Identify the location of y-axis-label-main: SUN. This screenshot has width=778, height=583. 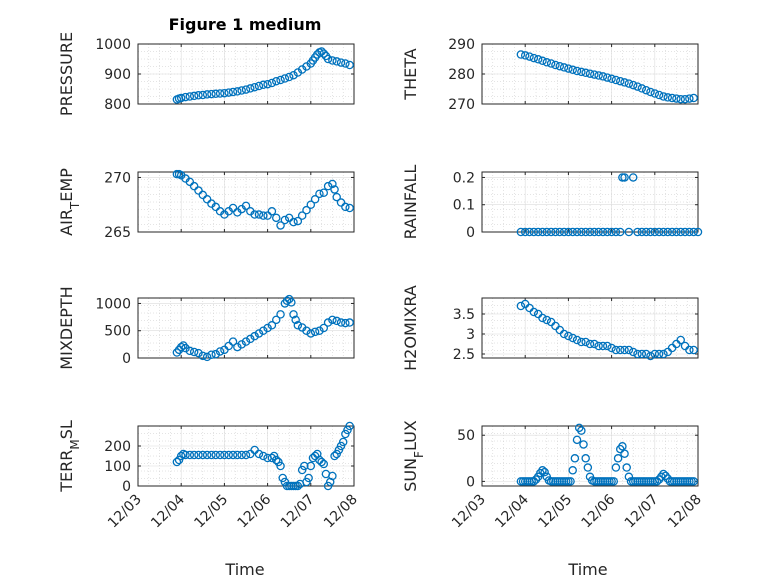
(410, 475).